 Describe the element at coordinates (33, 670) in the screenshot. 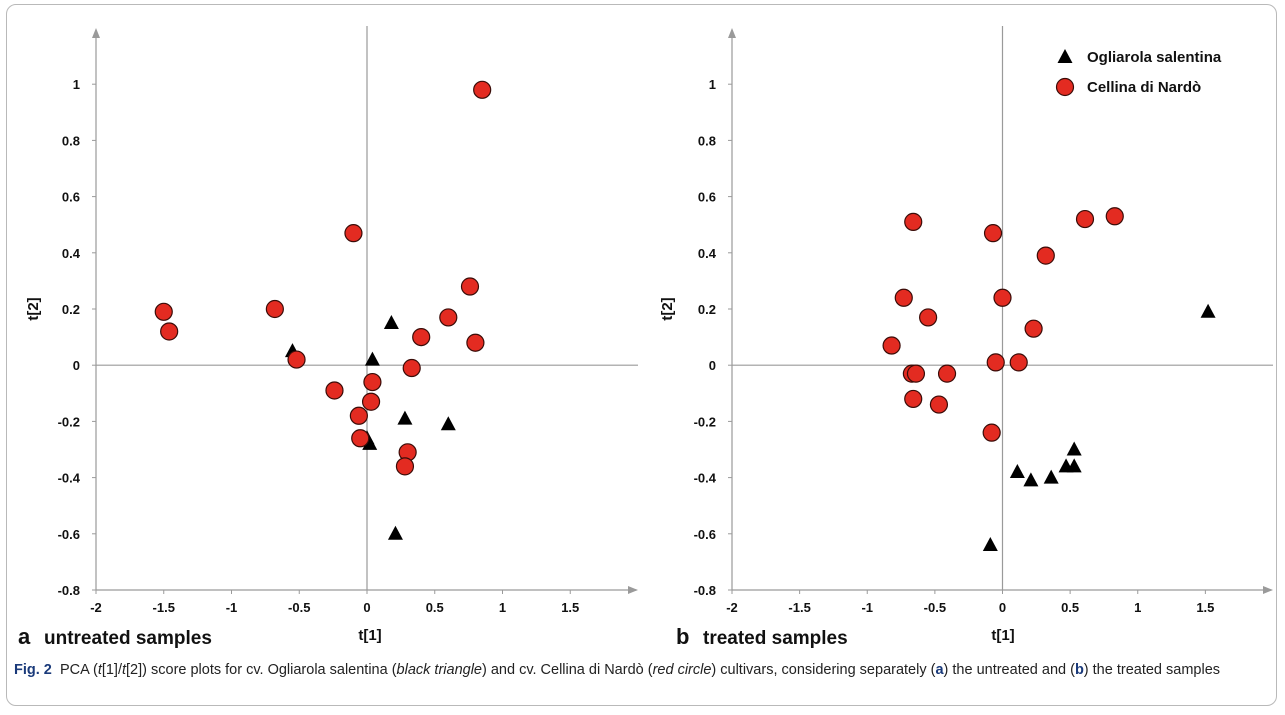

I see `caption-fig-label: Fig. 2` at that location.